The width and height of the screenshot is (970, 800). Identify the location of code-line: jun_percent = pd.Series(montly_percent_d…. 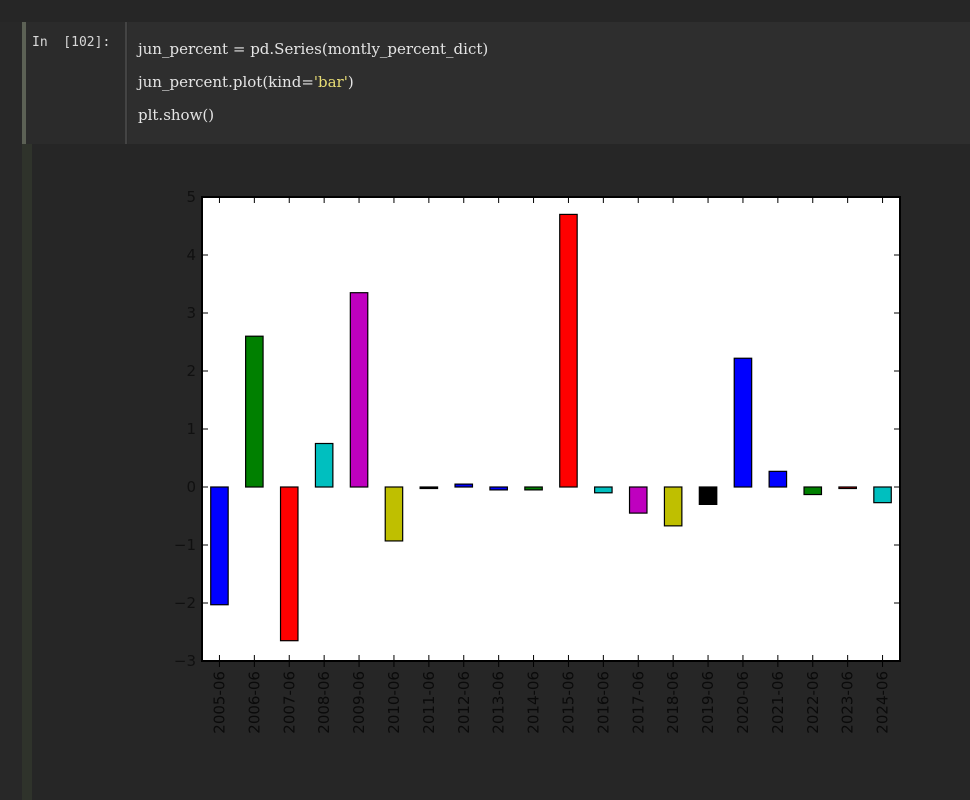
(313, 49).